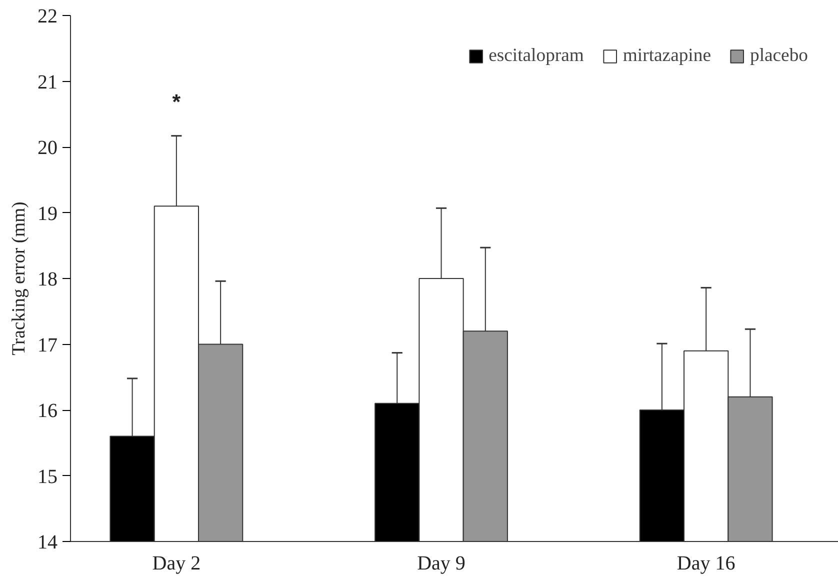 This screenshot has width=838, height=581. What do you see at coordinates (48, 411) in the screenshot?
I see `y-tick-label: 16` at bounding box center [48, 411].